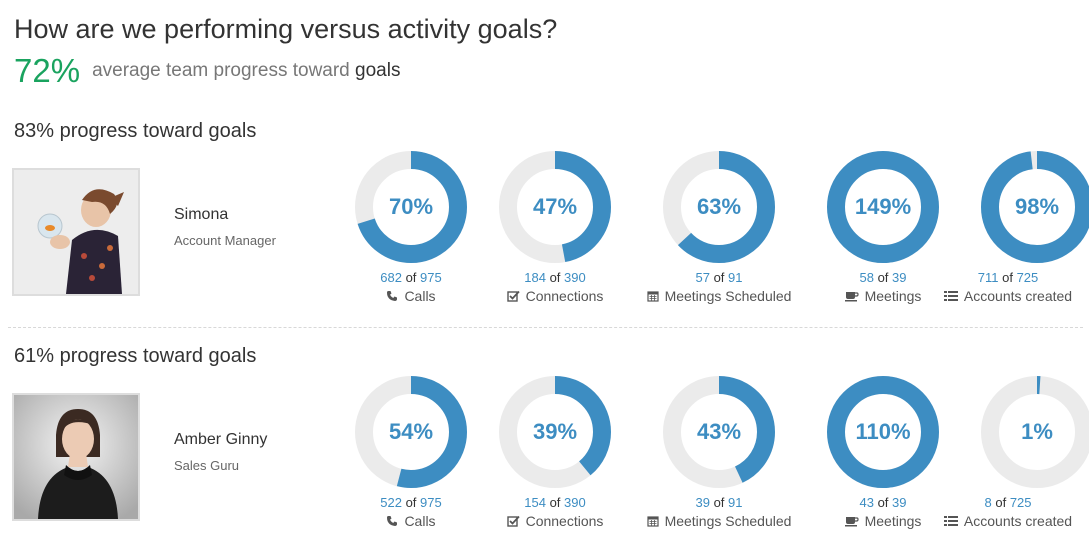 This screenshot has height=553, width=1089. I want to click on metric-meetings: 110% 43 of 39 Meetings, so click(884, 454).